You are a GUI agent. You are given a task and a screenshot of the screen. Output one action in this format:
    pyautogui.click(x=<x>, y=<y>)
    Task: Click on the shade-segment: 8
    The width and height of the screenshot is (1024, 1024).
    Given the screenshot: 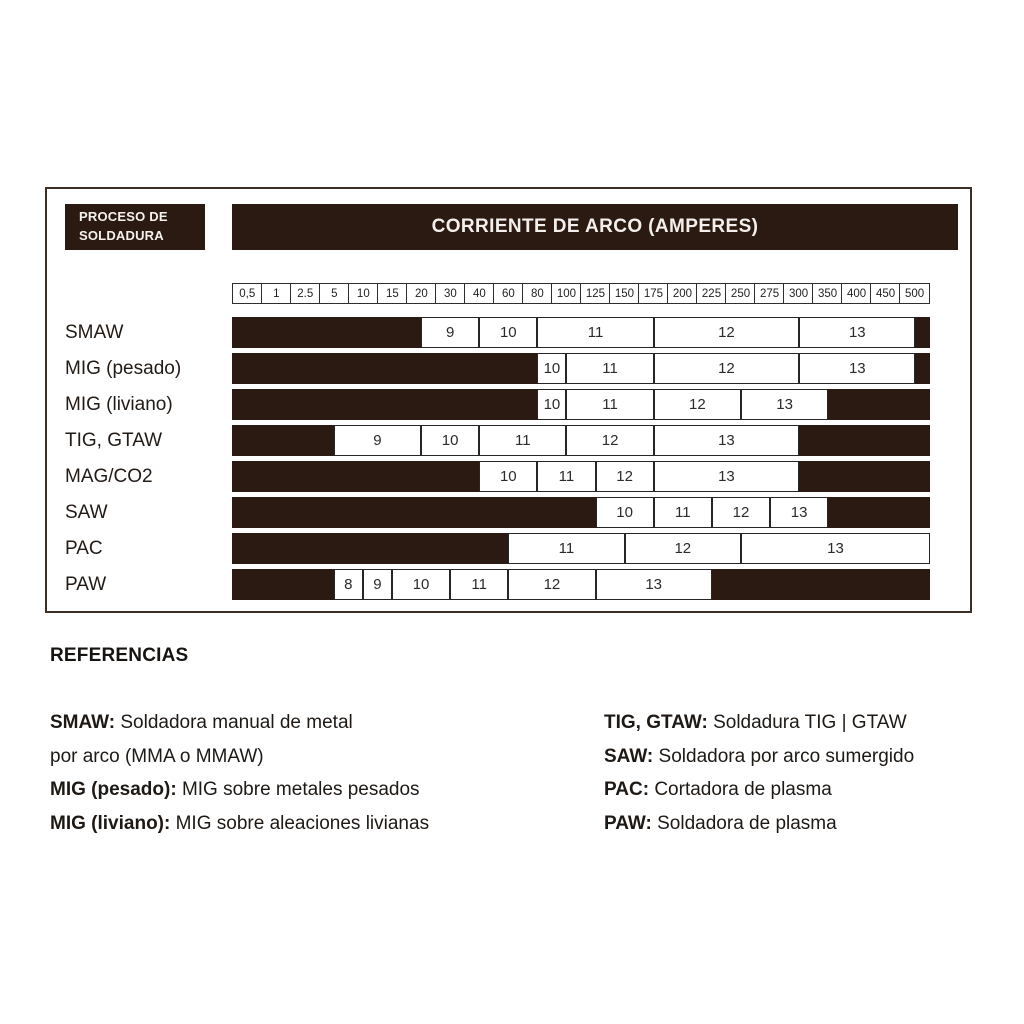 What is the action you would take?
    pyautogui.click(x=348, y=584)
    